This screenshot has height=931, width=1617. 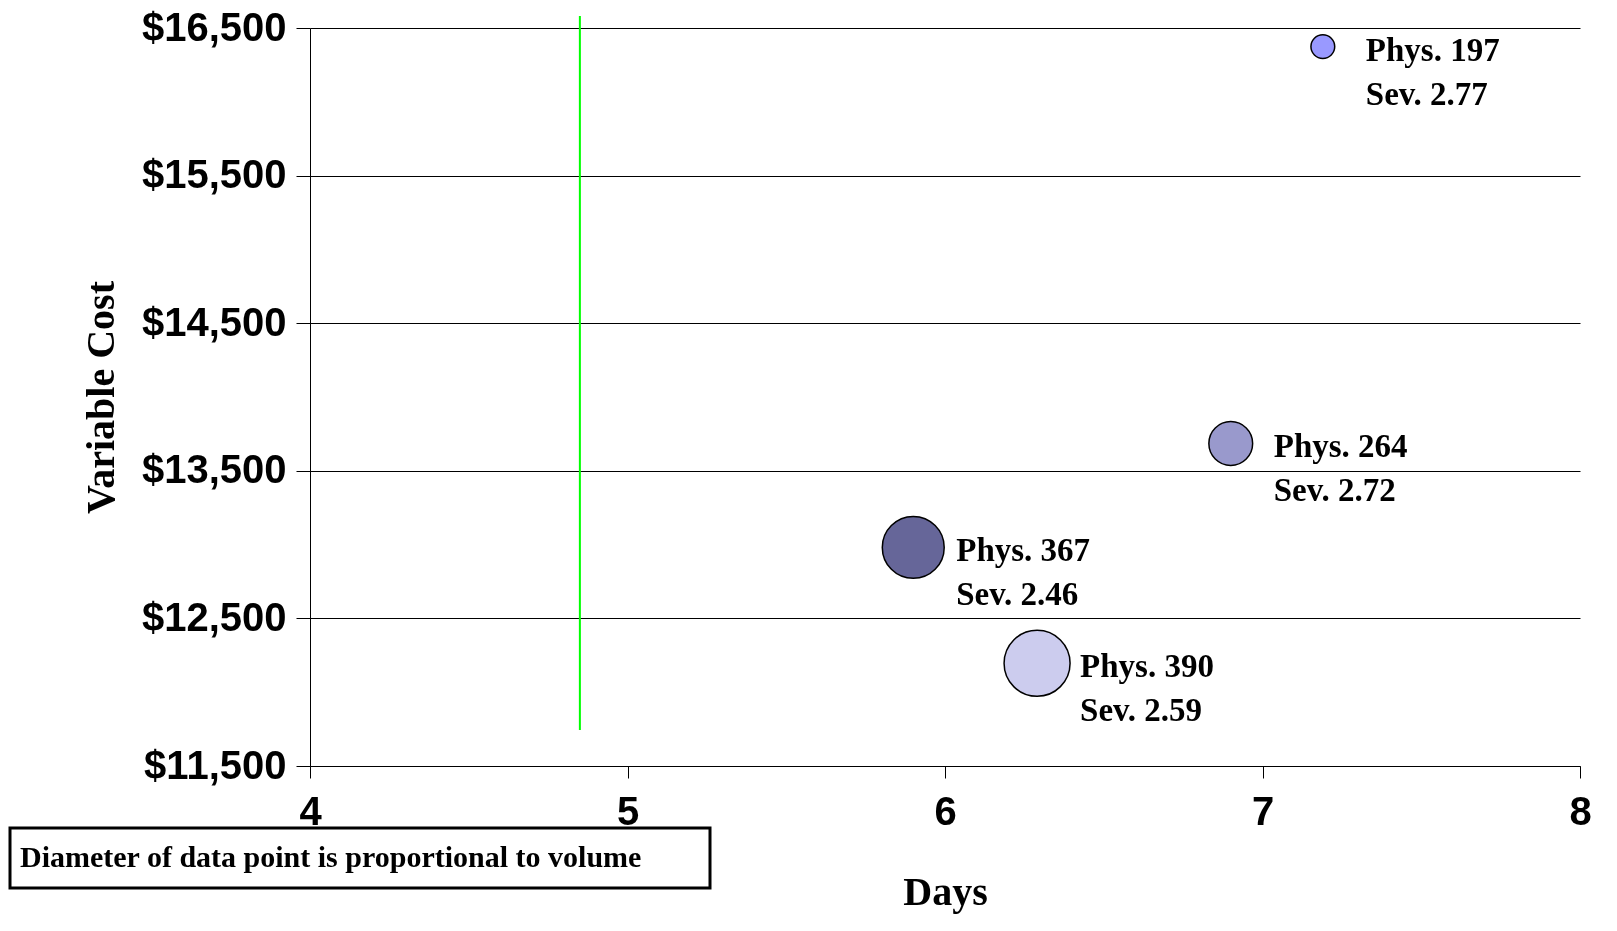 What do you see at coordinates (100, 397) in the screenshot?
I see `y-axis-title: Variable Cost` at bounding box center [100, 397].